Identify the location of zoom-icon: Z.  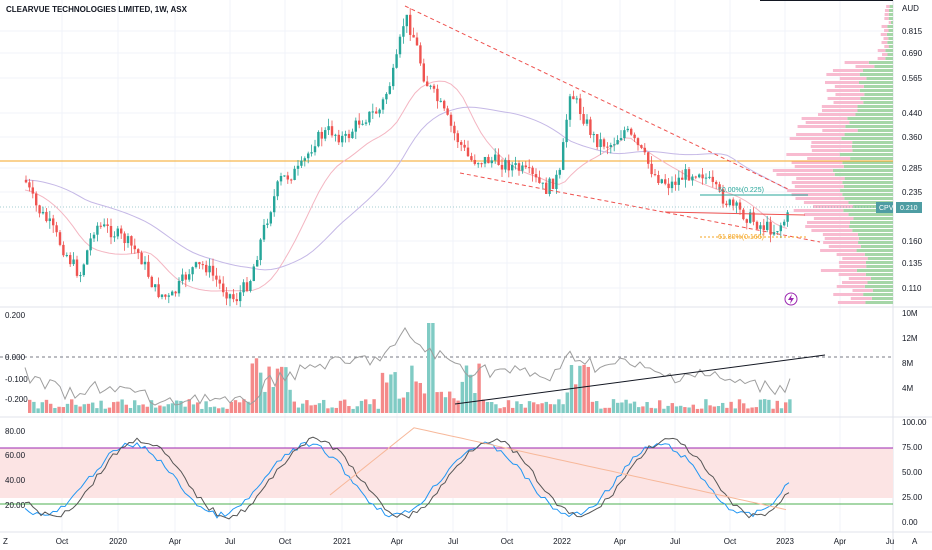
(5, 541).